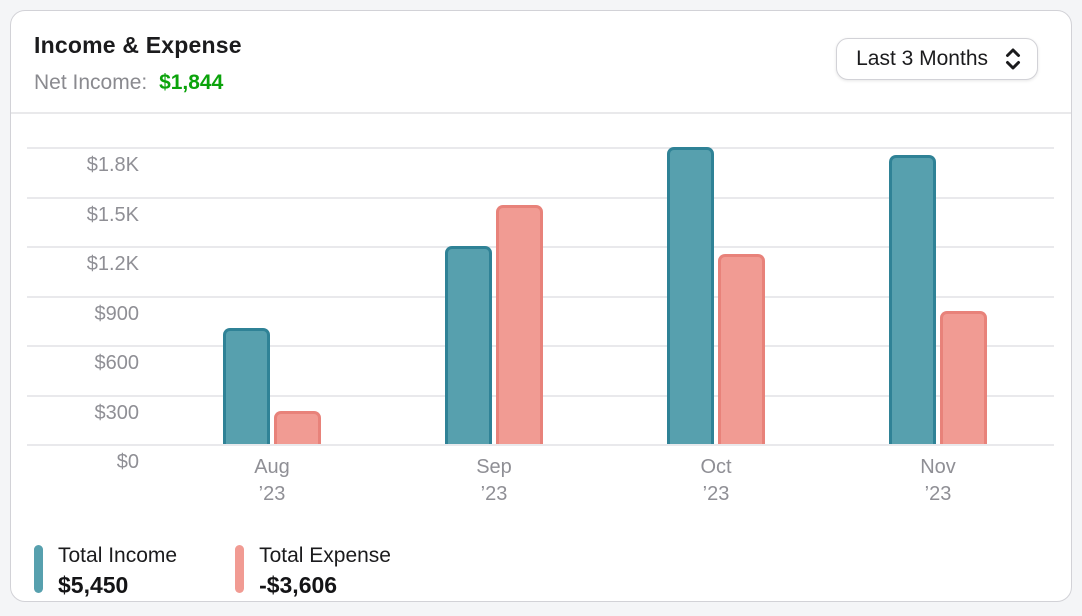 The image size is (1082, 616). I want to click on y-axis-tick-label: $600, so click(117, 363).